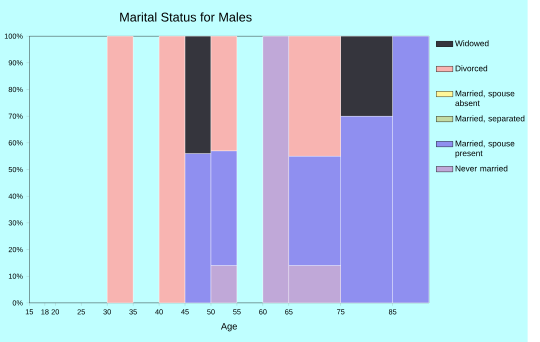 The height and width of the screenshot is (342, 540). Describe the element at coordinates (472, 43) in the screenshot. I see `legend-label: Widowed` at that location.